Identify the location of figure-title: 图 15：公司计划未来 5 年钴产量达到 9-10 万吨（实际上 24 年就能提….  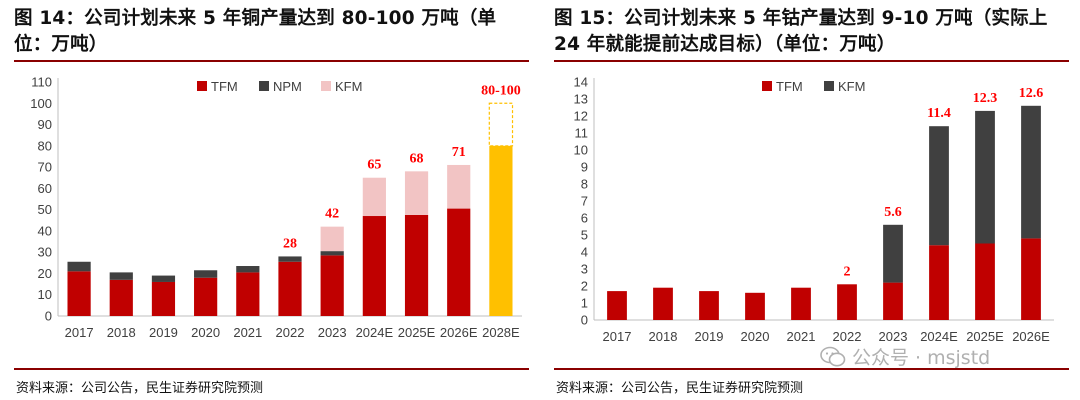
(801, 31).